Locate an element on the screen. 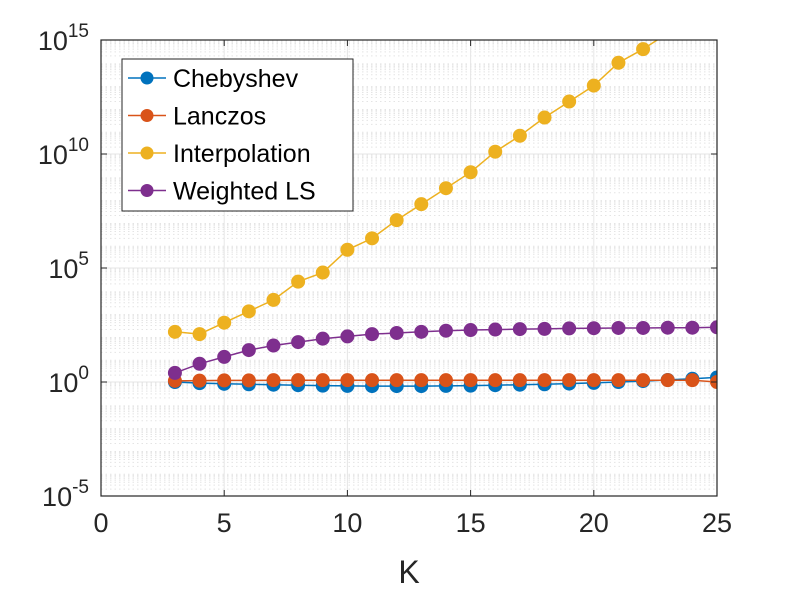 The height and width of the screenshot is (592, 789). y-tick-label: 10⁰ is located at coordinates (68, 380).